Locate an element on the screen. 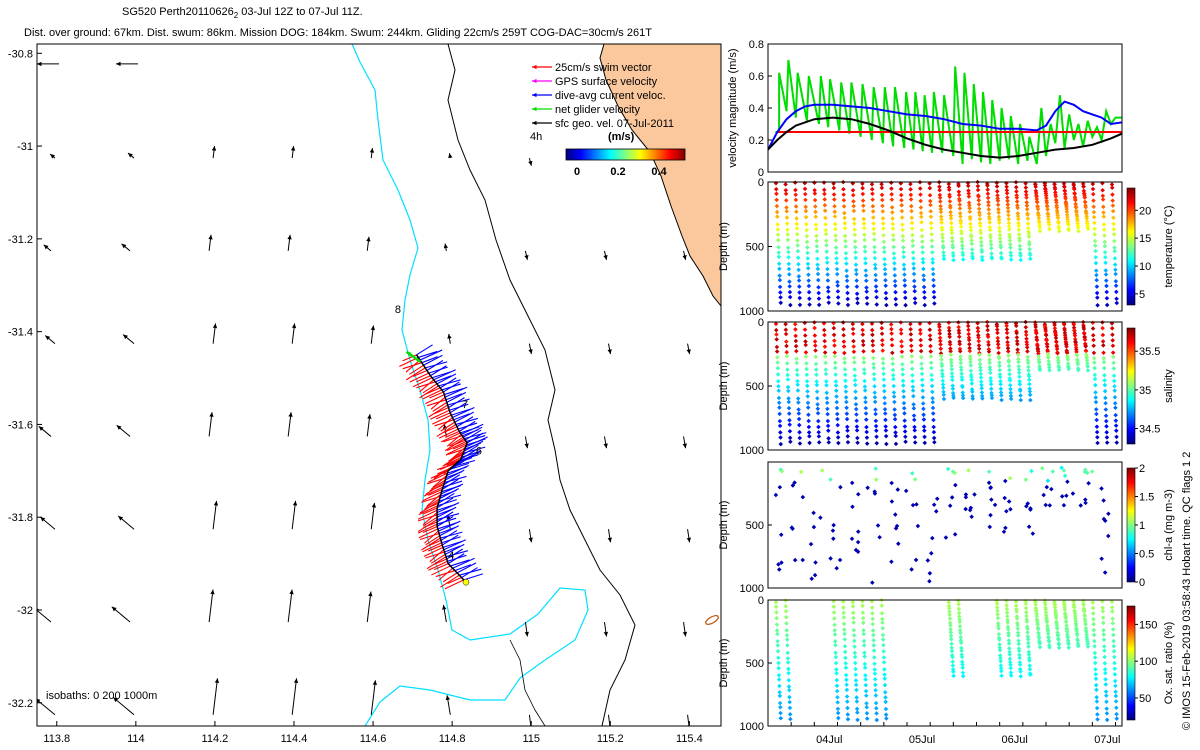 This screenshot has height=750, width=1200. vector-shaft is located at coordinates (609, 720).